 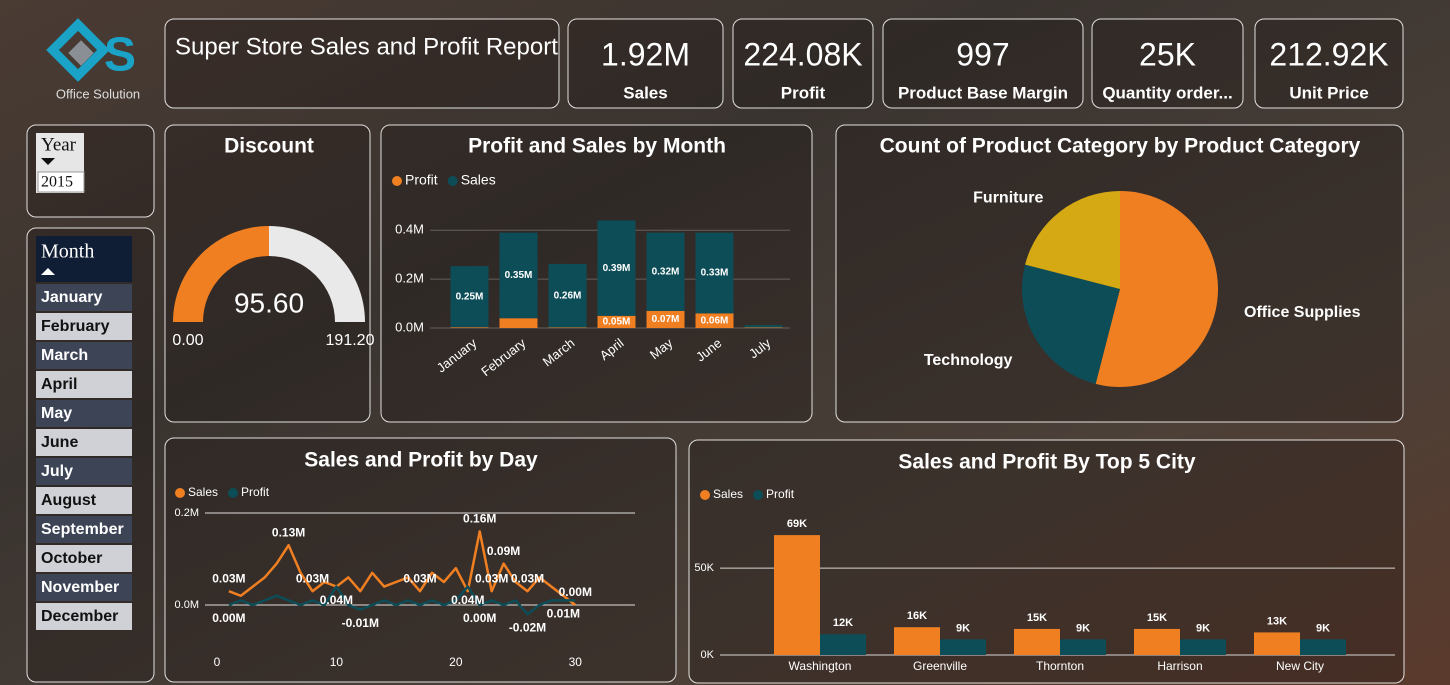 I want to click on month-option-text: July, so click(x=57, y=471).